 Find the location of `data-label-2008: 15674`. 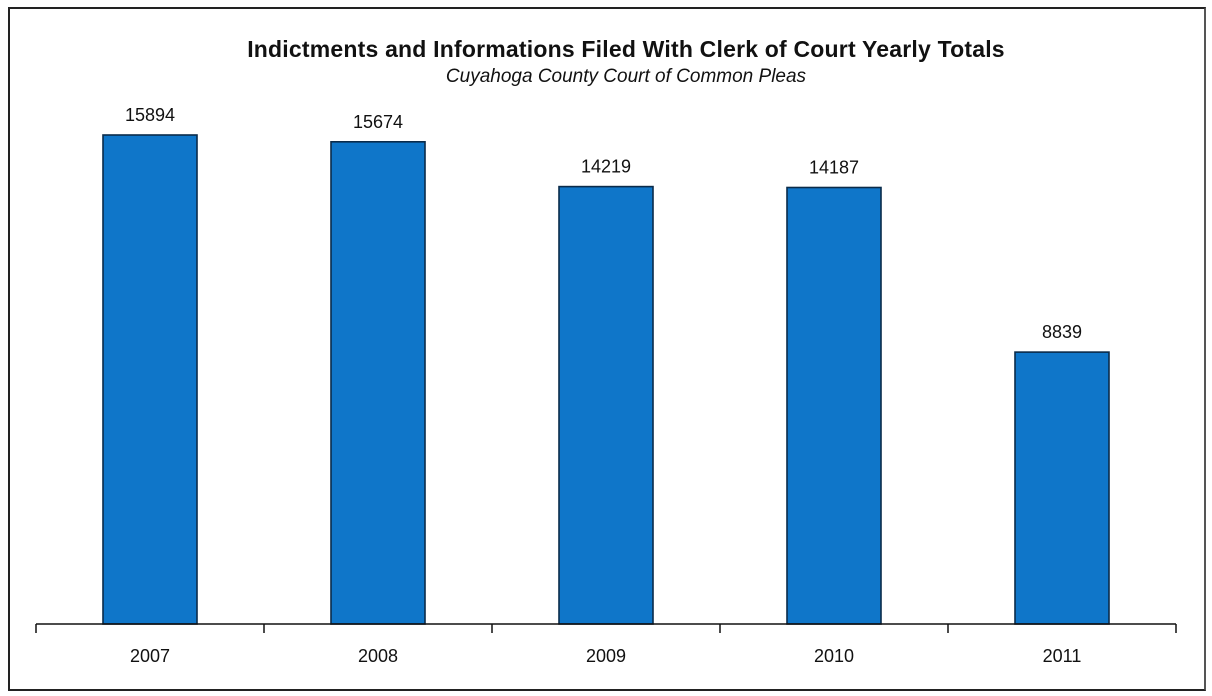

data-label-2008: 15674 is located at coordinates (378, 122).